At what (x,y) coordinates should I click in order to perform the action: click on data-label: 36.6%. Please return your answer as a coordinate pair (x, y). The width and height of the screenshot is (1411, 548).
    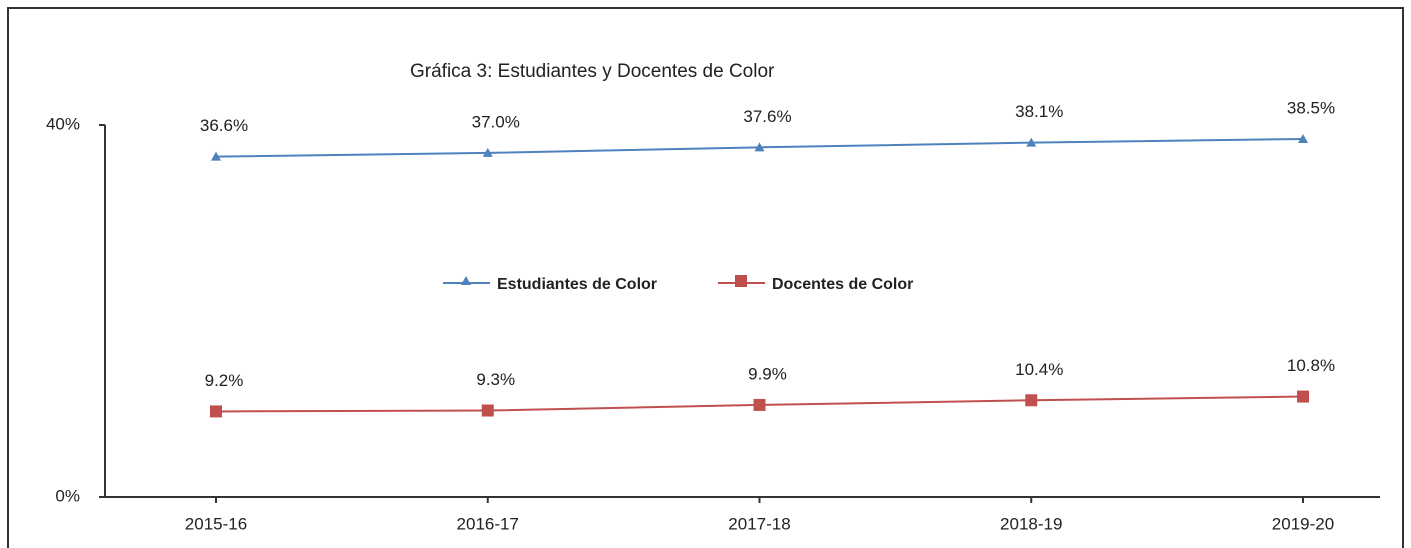
    Looking at the image, I should click on (224, 125).